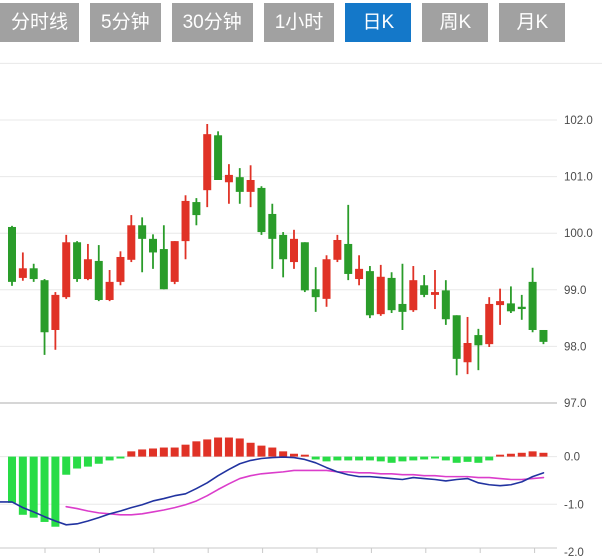  What do you see at coordinates (578, 178) in the screenshot?
I see `price-axis-label: 101.0` at bounding box center [578, 178].